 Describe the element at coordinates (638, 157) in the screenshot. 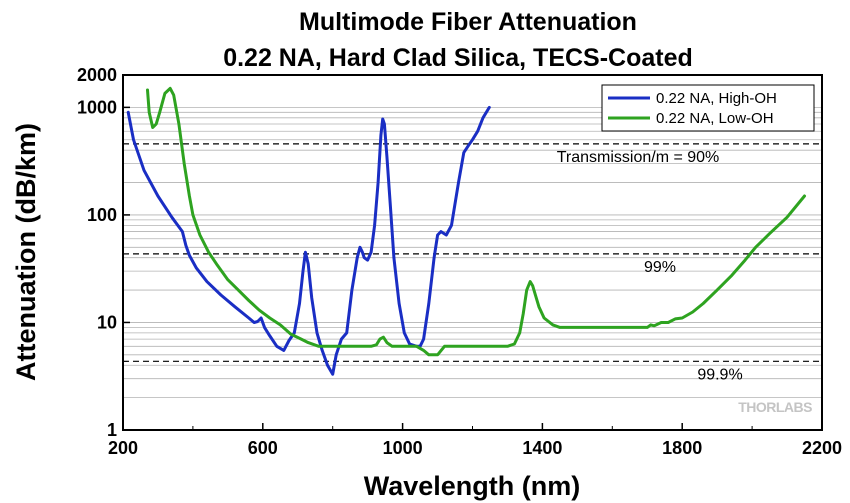

I see `reference-line-label: Transmission/m = 90%` at that location.